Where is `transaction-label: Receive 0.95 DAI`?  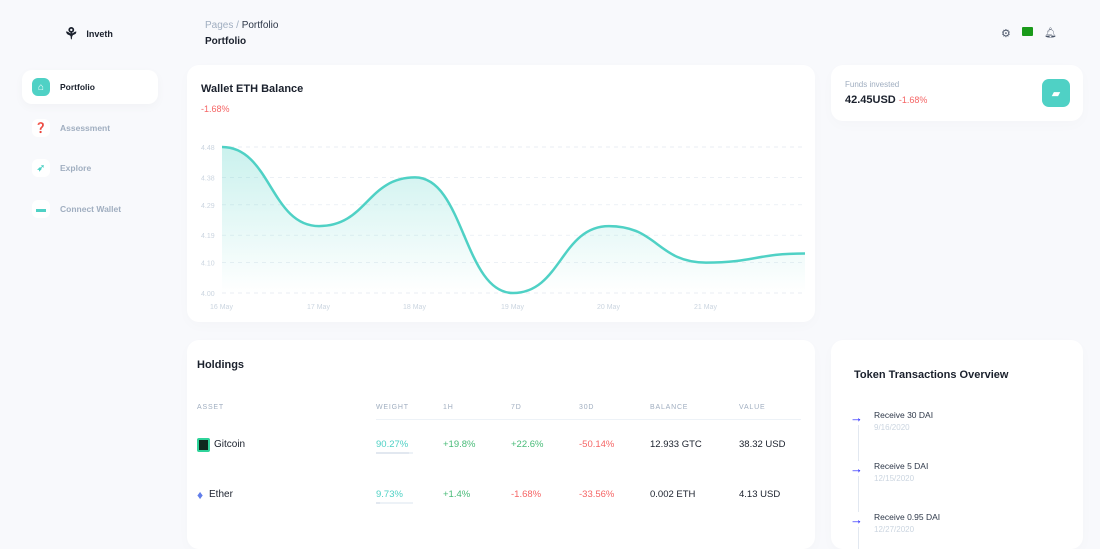 transaction-label: Receive 0.95 DAI is located at coordinates (907, 517).